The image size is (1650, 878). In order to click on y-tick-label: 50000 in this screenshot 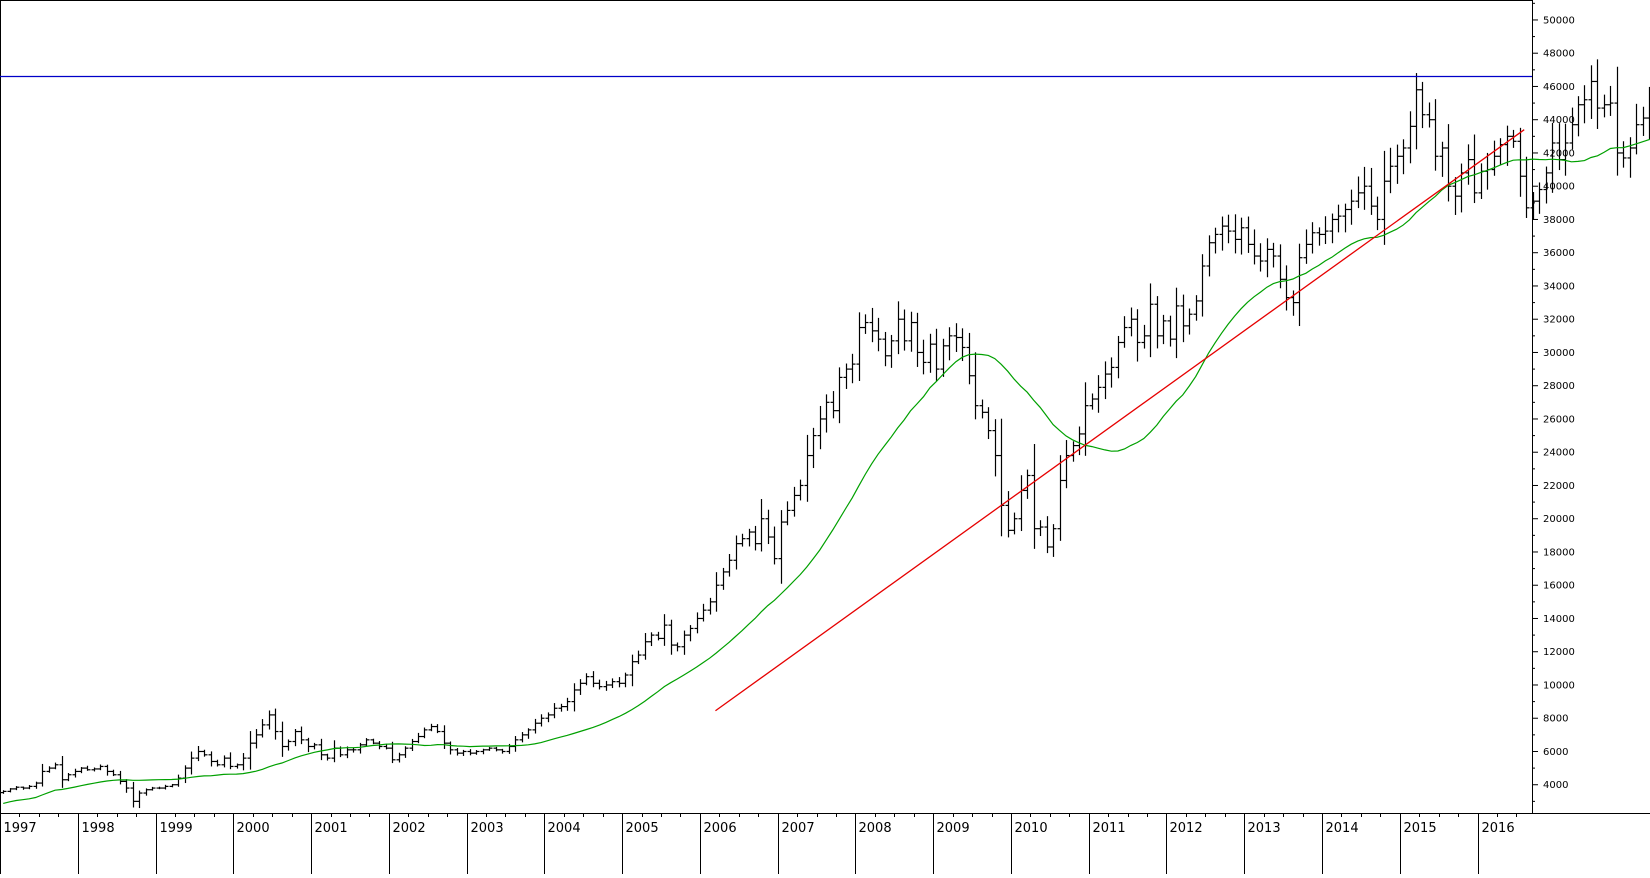, I will do `click(1559, 20)`.